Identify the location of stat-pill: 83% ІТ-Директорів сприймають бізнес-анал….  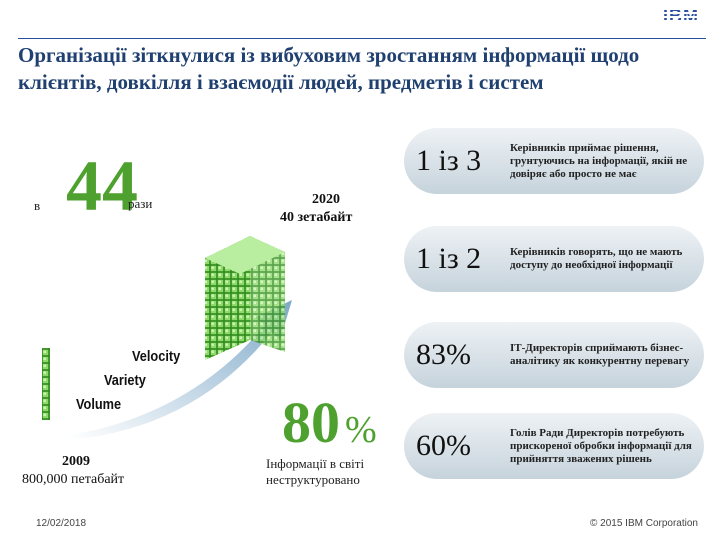
(554, 355).